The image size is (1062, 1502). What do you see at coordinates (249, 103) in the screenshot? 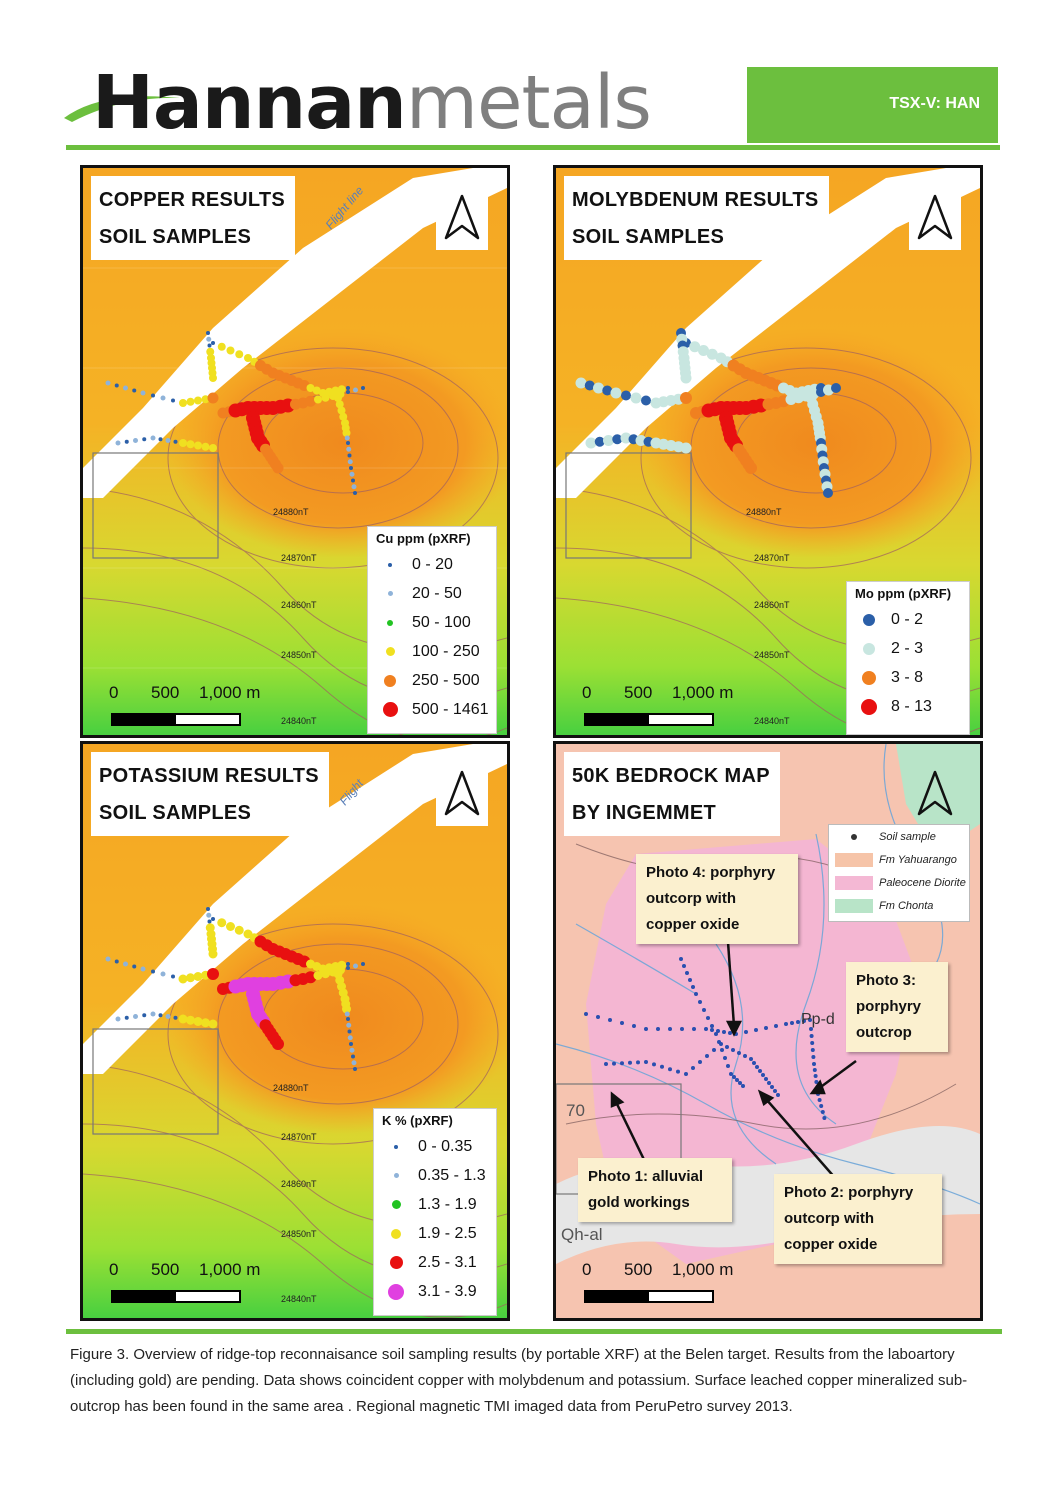
I see `logo-bold-text: Hannan` at bounding box center [249, 103].